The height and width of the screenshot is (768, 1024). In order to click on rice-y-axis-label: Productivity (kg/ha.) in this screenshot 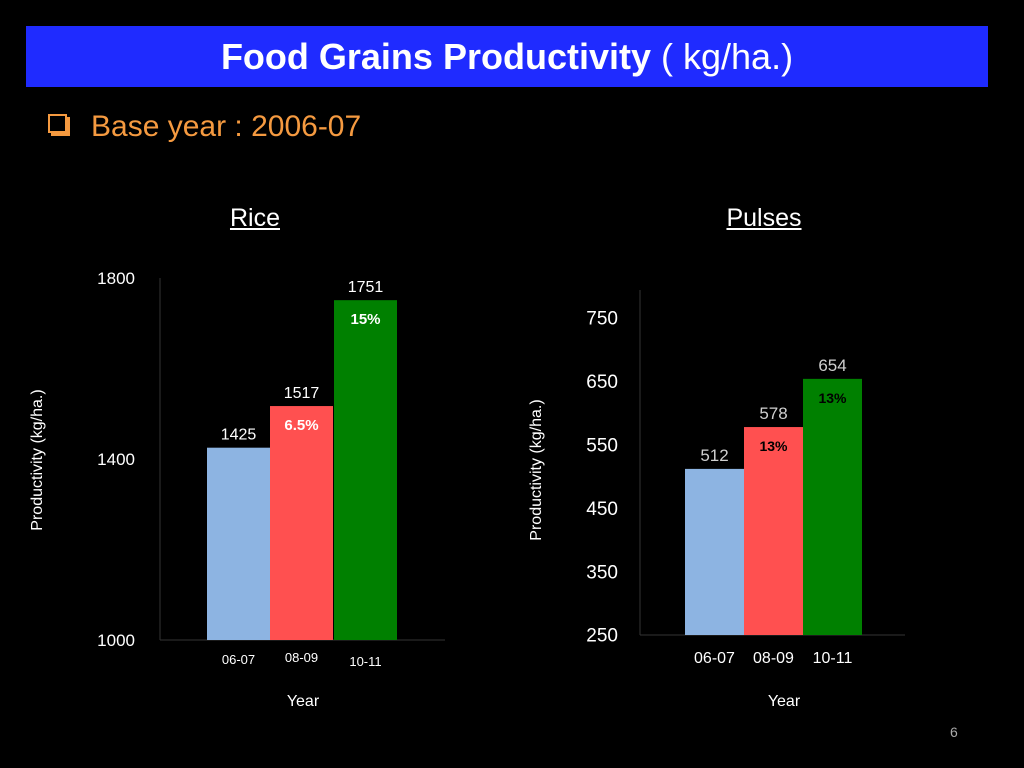, I will do `click(37, 459)`.